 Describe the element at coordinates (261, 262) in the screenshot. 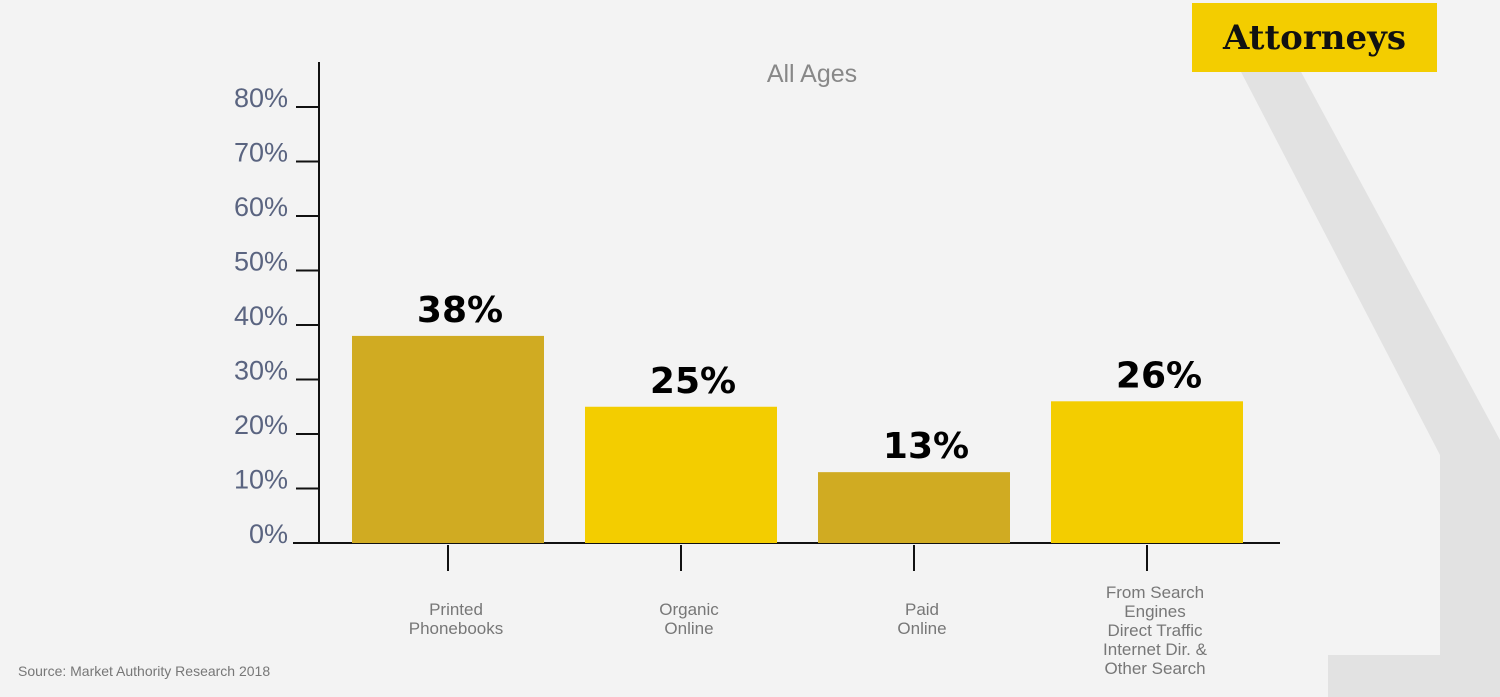

I see `y-tick-label: 50%` at that location.